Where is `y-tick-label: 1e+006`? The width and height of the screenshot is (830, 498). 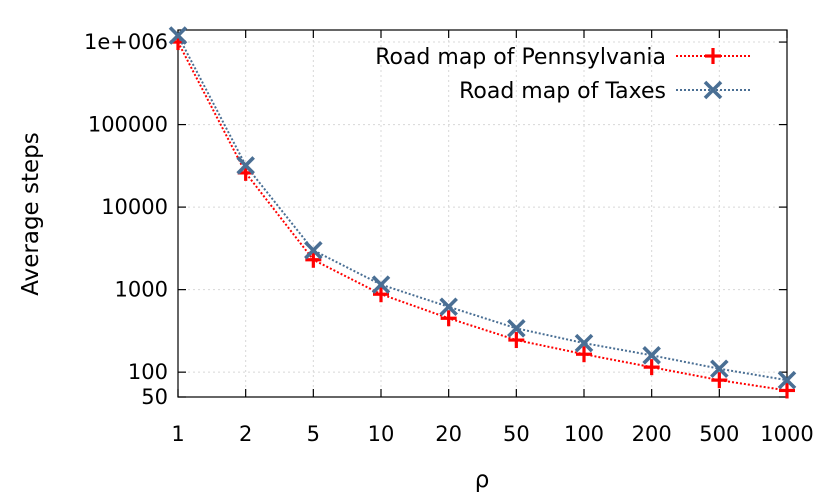
y-tick-label: 1e+006 is located at coordinates (126, 42).